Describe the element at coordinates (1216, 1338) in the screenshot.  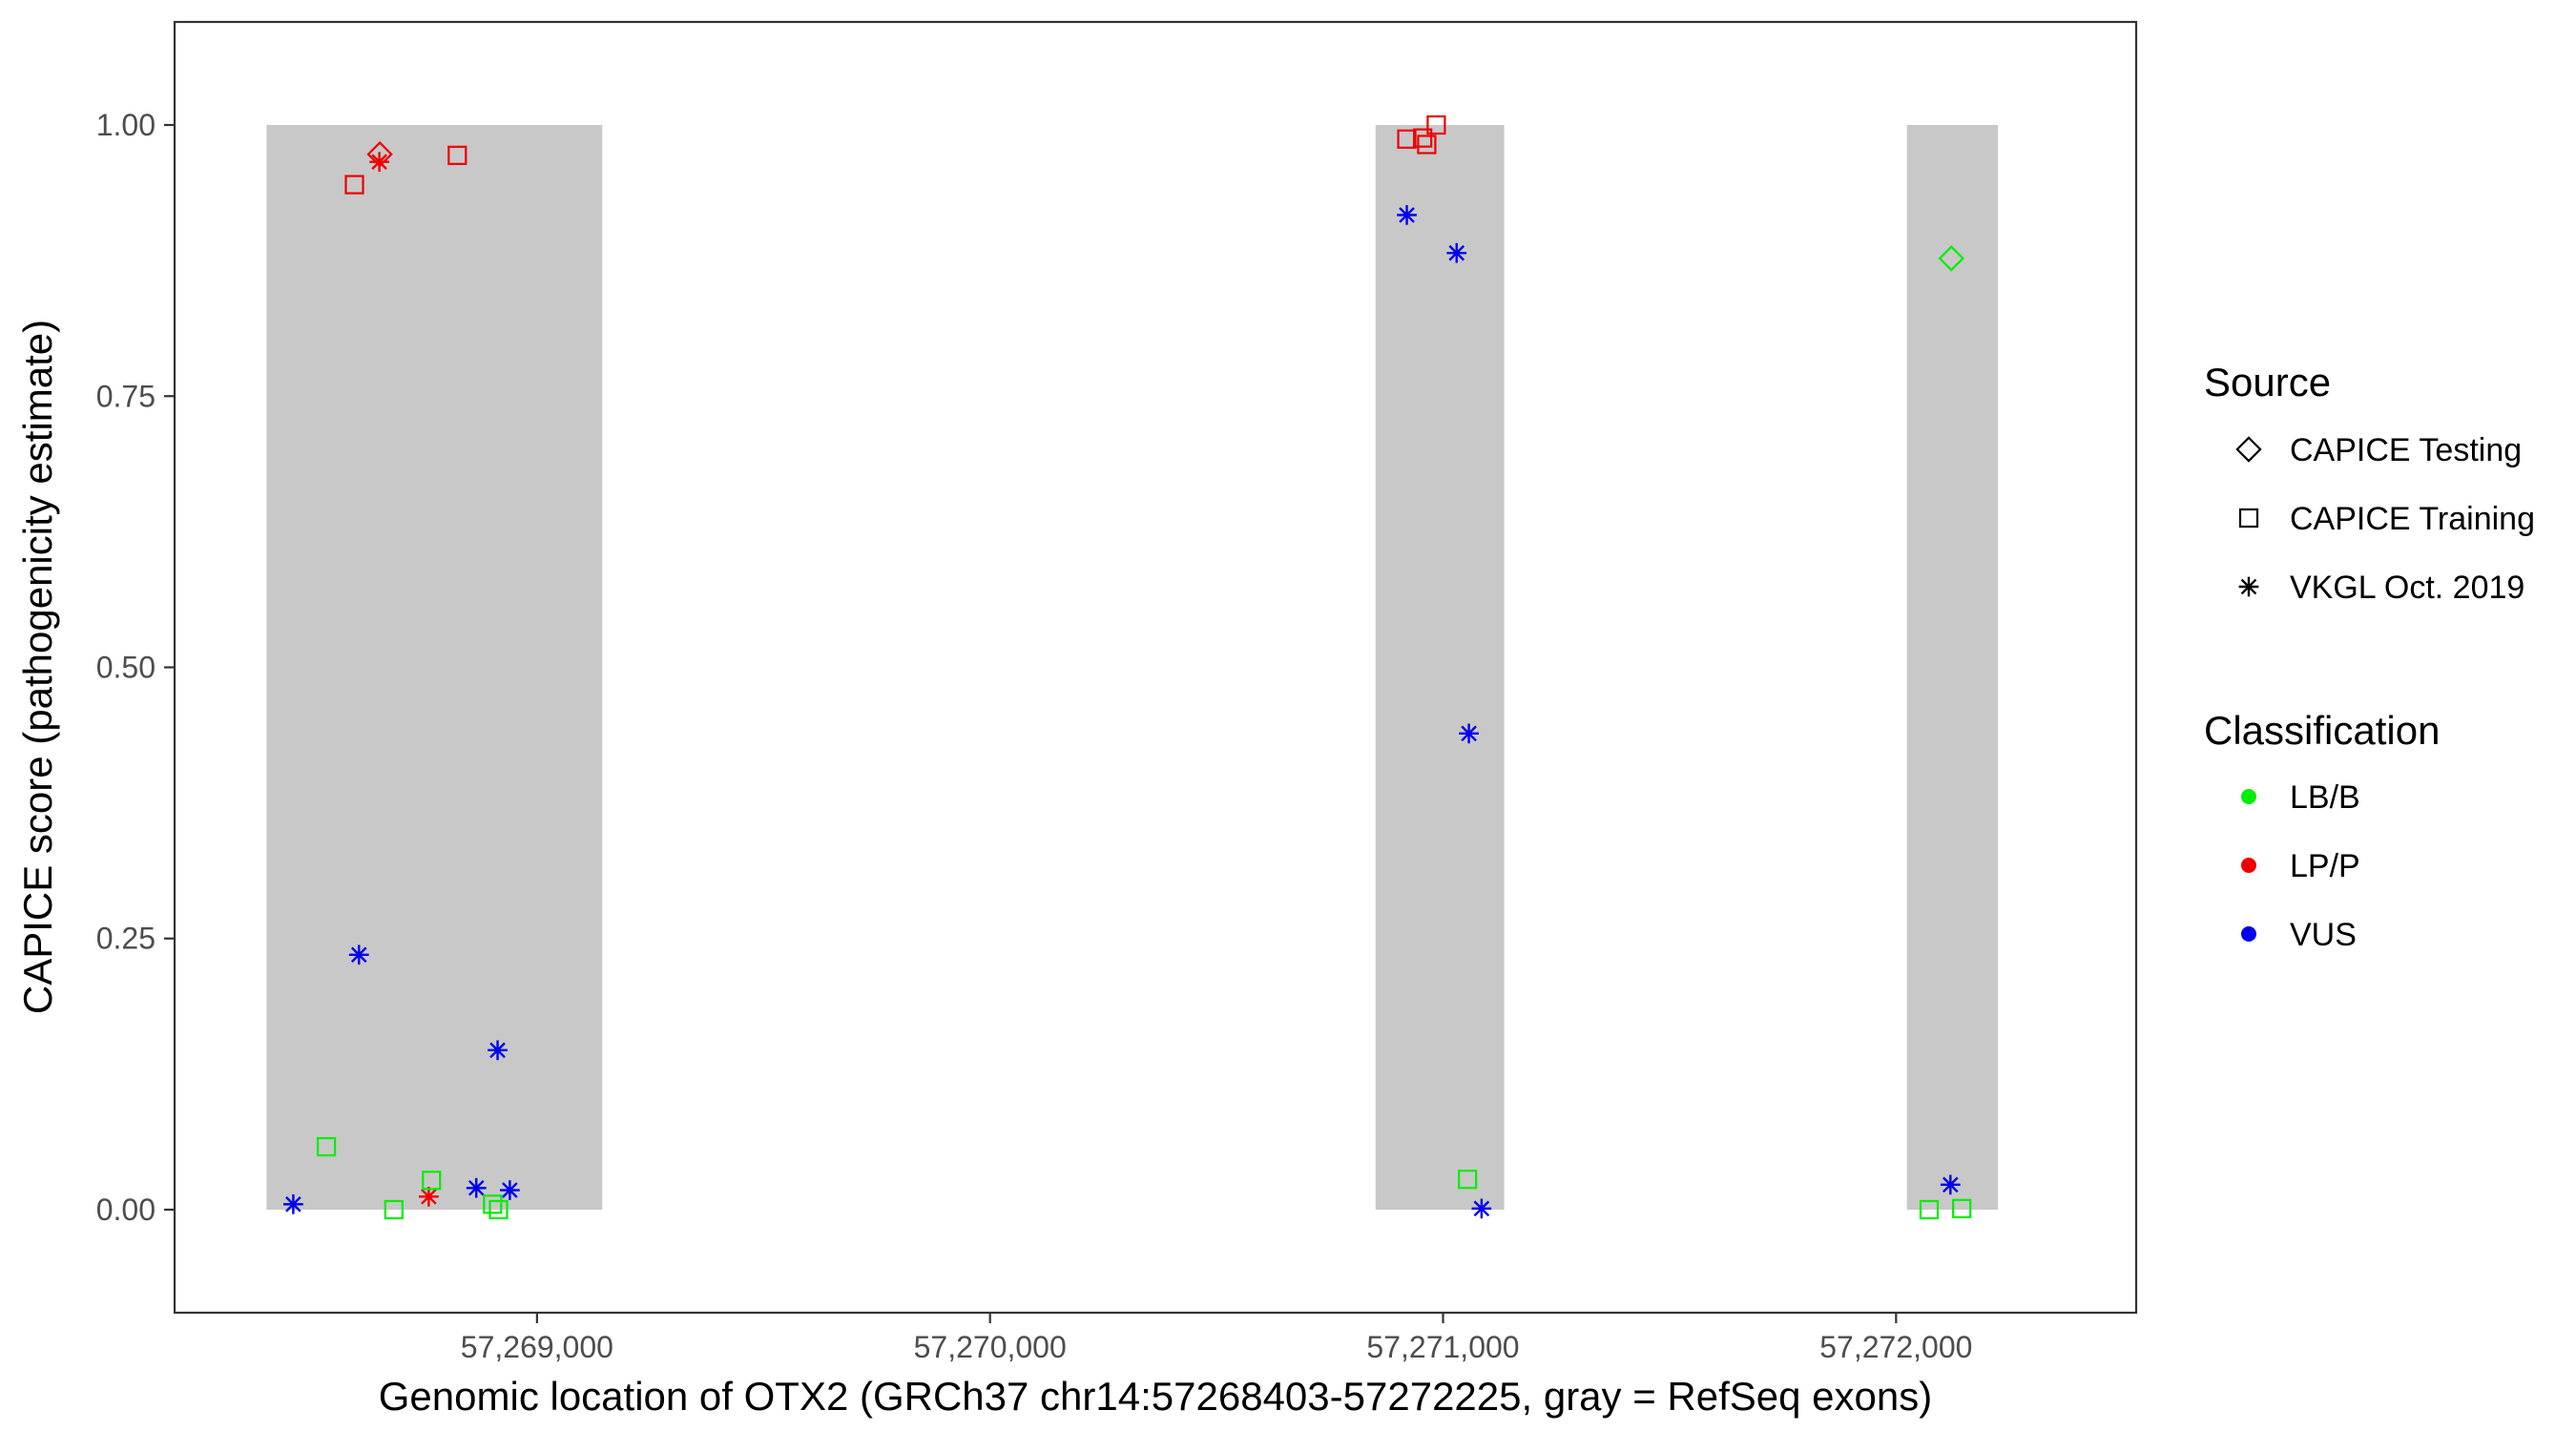
I see `x-axis: 57,269,000 57,270,000 57,271,000 57,272,000` at that location.